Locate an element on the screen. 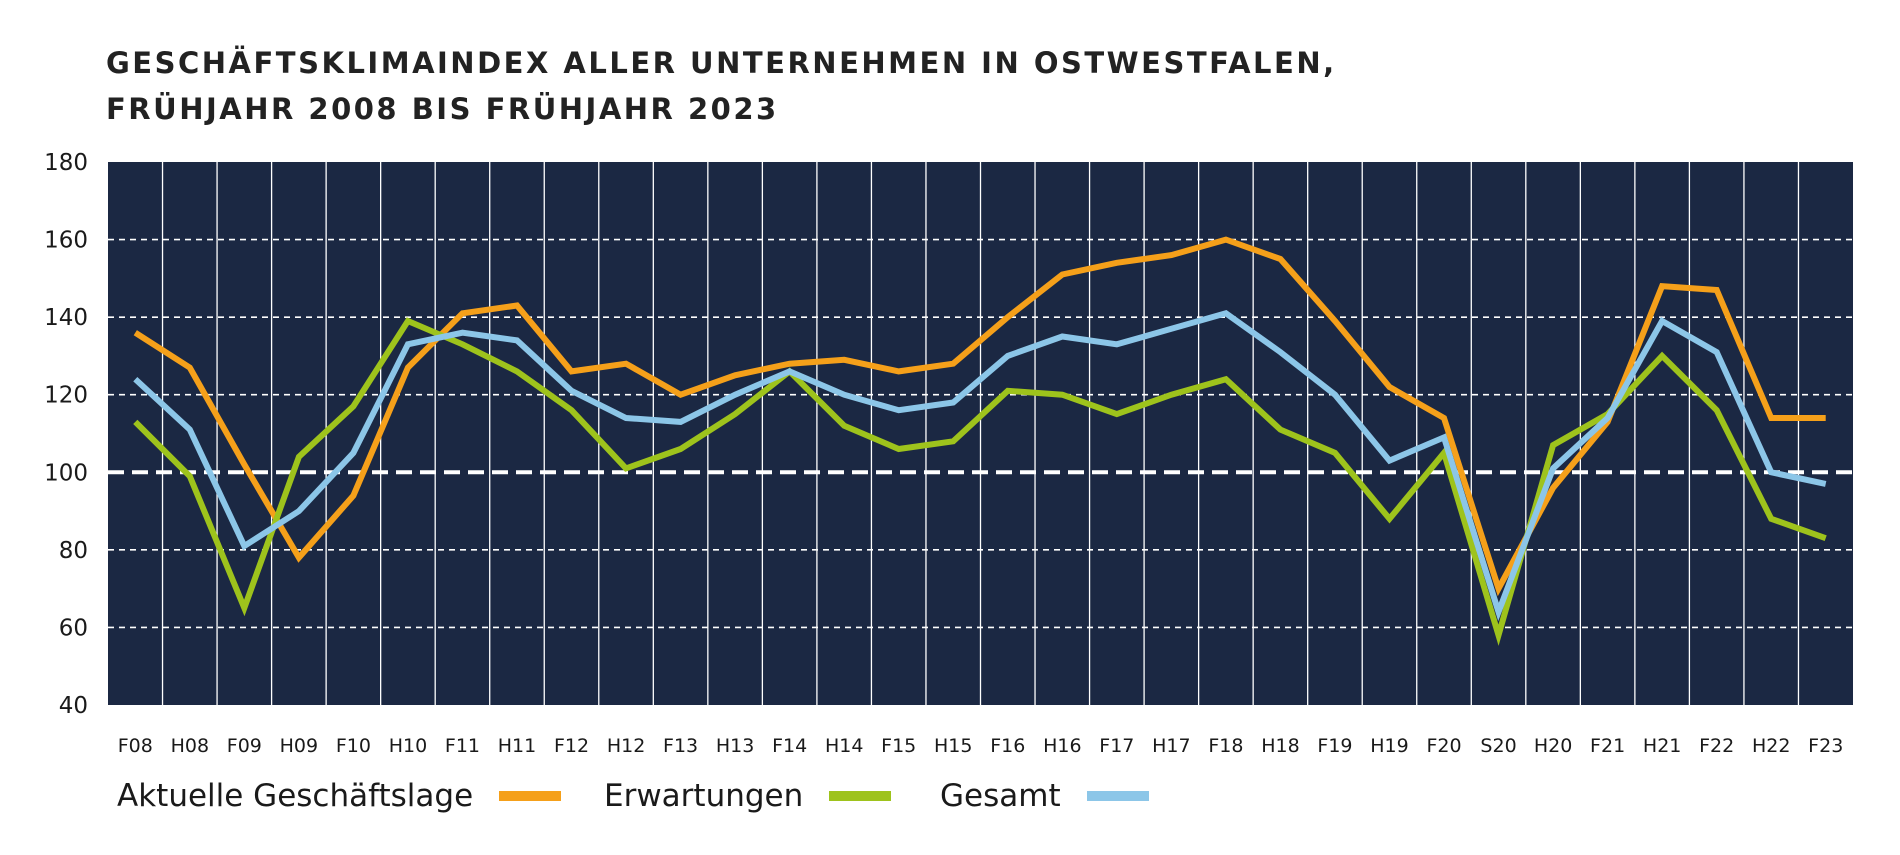  legend-item-aktuelle-geschaeftslage: Aktuelle Geschäftslage is located at coordinates (339, 796).